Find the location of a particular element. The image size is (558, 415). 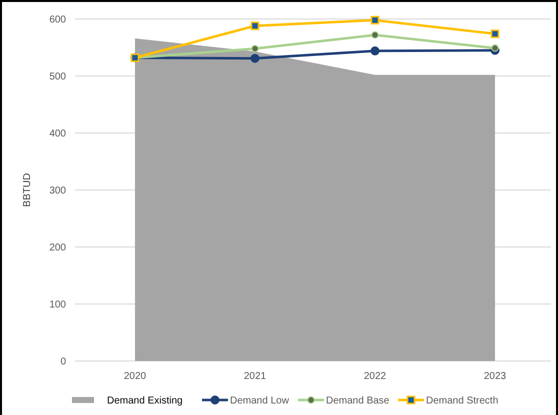

y-tick-label: 300 is located at coordinates (57, 191).